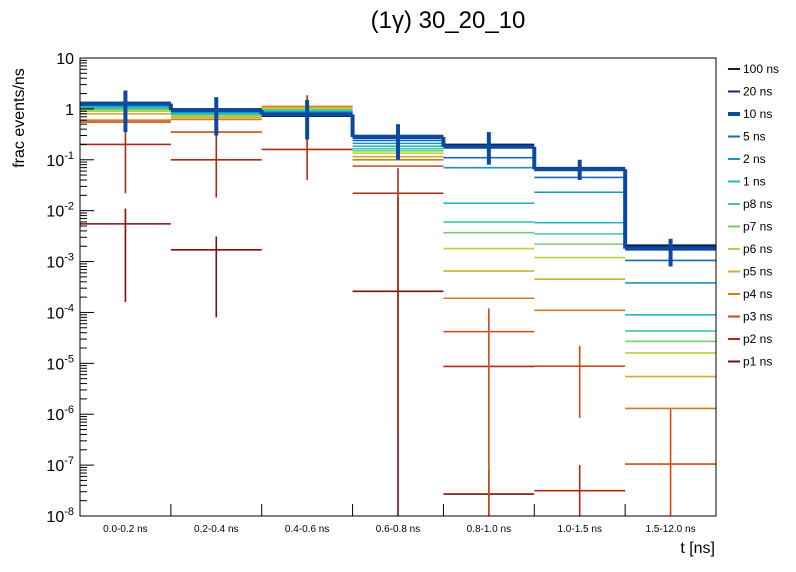 The width and height of the screenshot is (796, 572). I want to click on legend-label: p7 ns, so click(757, 227).